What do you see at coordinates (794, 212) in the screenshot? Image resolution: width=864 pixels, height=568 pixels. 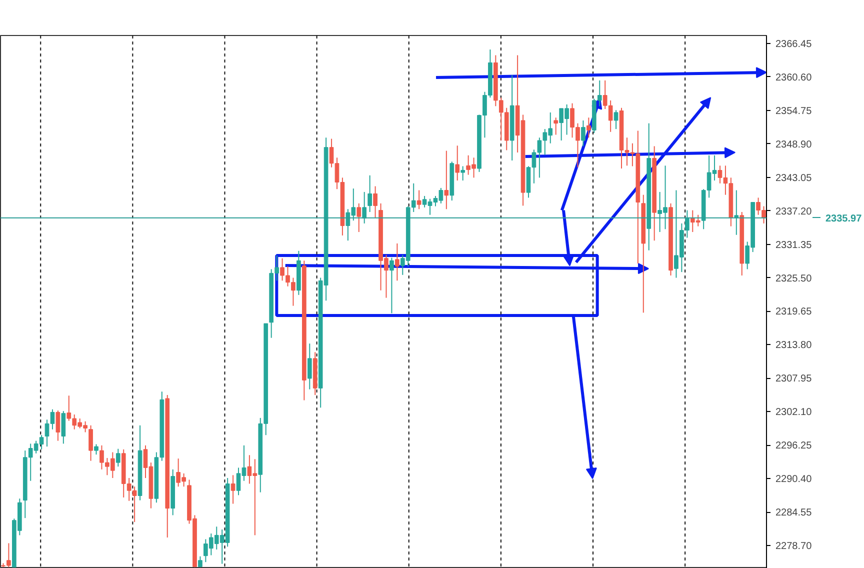 I see `y-tick-label: 2337.20` at bounding box center [794, 212].